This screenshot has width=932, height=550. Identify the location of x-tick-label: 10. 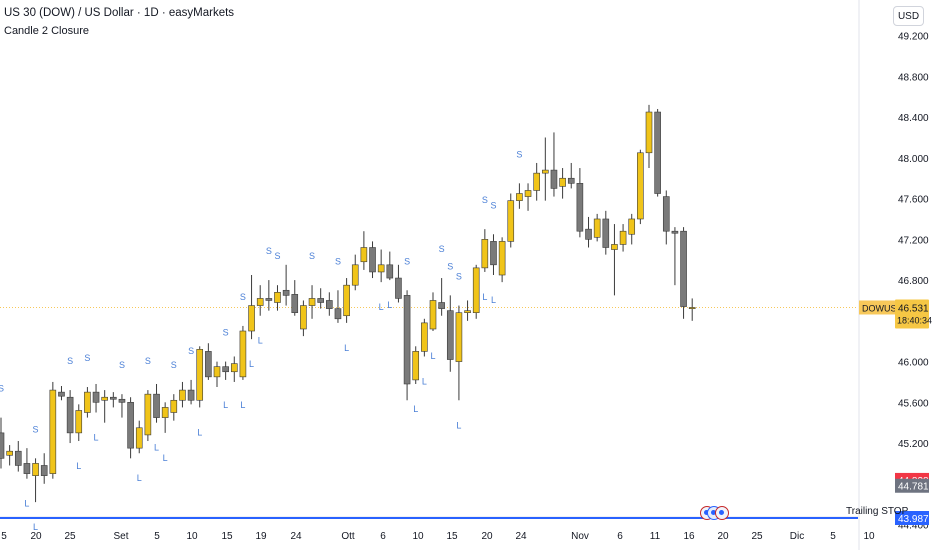
(418, 536).